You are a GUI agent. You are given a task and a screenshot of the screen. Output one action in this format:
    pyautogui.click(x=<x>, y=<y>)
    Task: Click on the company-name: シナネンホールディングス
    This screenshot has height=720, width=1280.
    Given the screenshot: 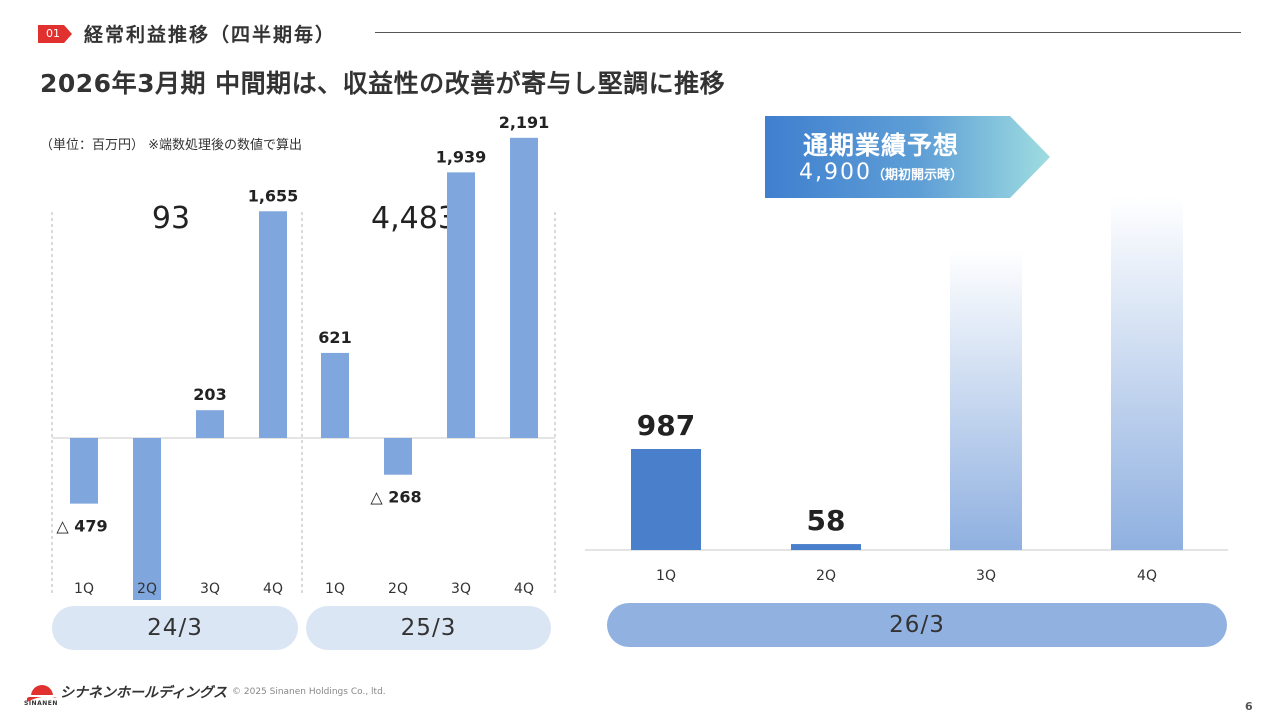 What is the action you would take?
    pyautogui.click(x=144, y=693)
    